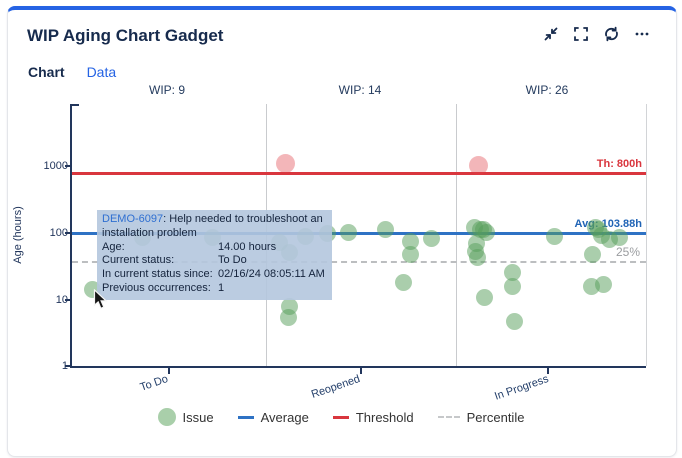  Describe the element at coordinates (46, 72) in the screenshot. I see `tab-chart: Chart` at that location.